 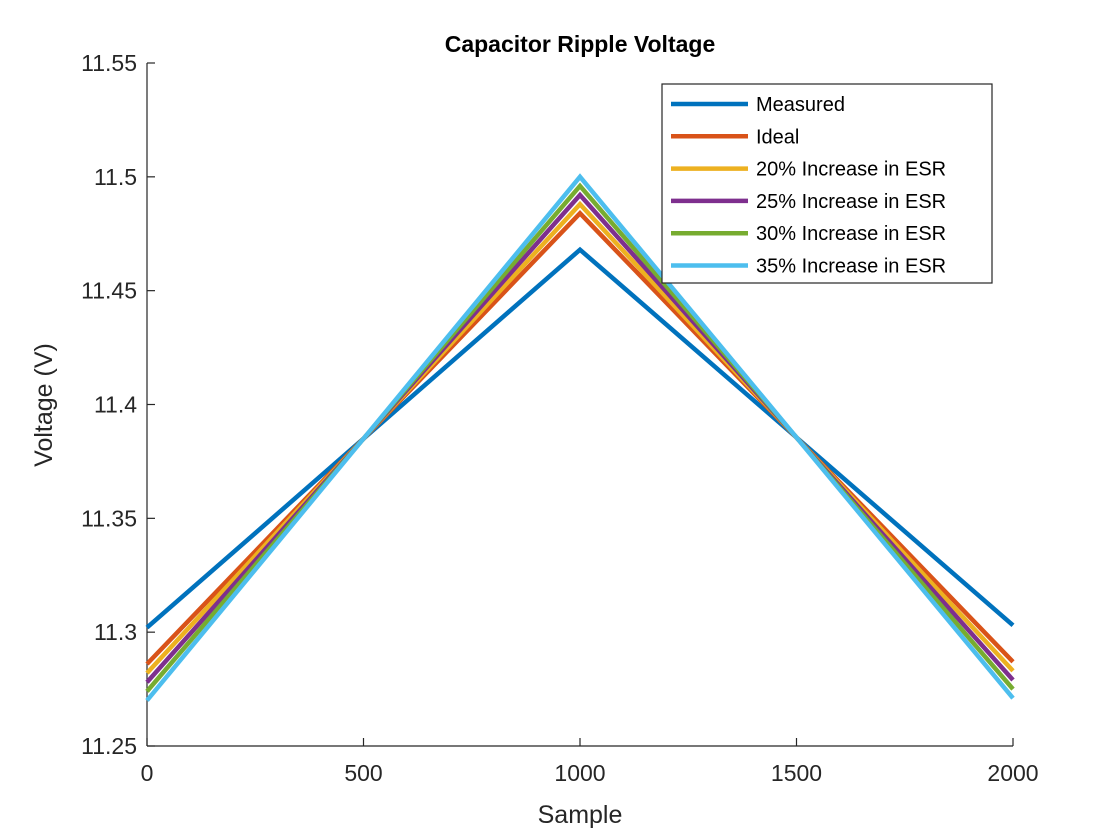 What do you see at coordinates (851, 267) in the screenshot?
I see `legend-label-6: 35% Increase in ESR` at bounding box center [851, 267].